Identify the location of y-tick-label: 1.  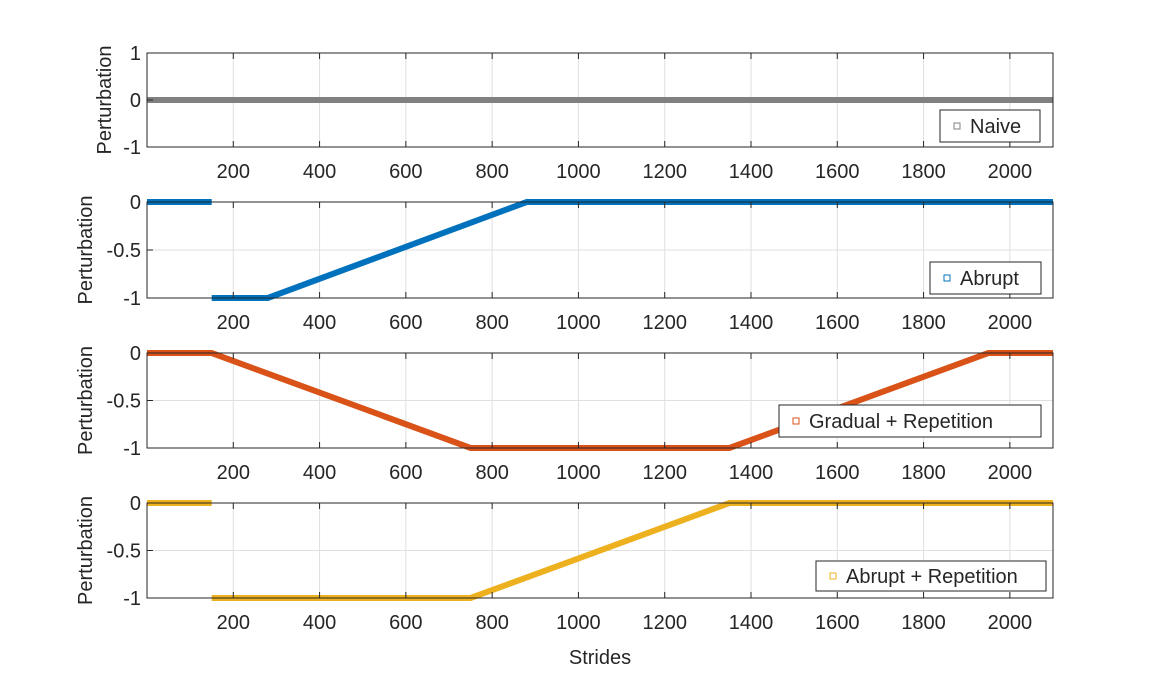
(135, 54).